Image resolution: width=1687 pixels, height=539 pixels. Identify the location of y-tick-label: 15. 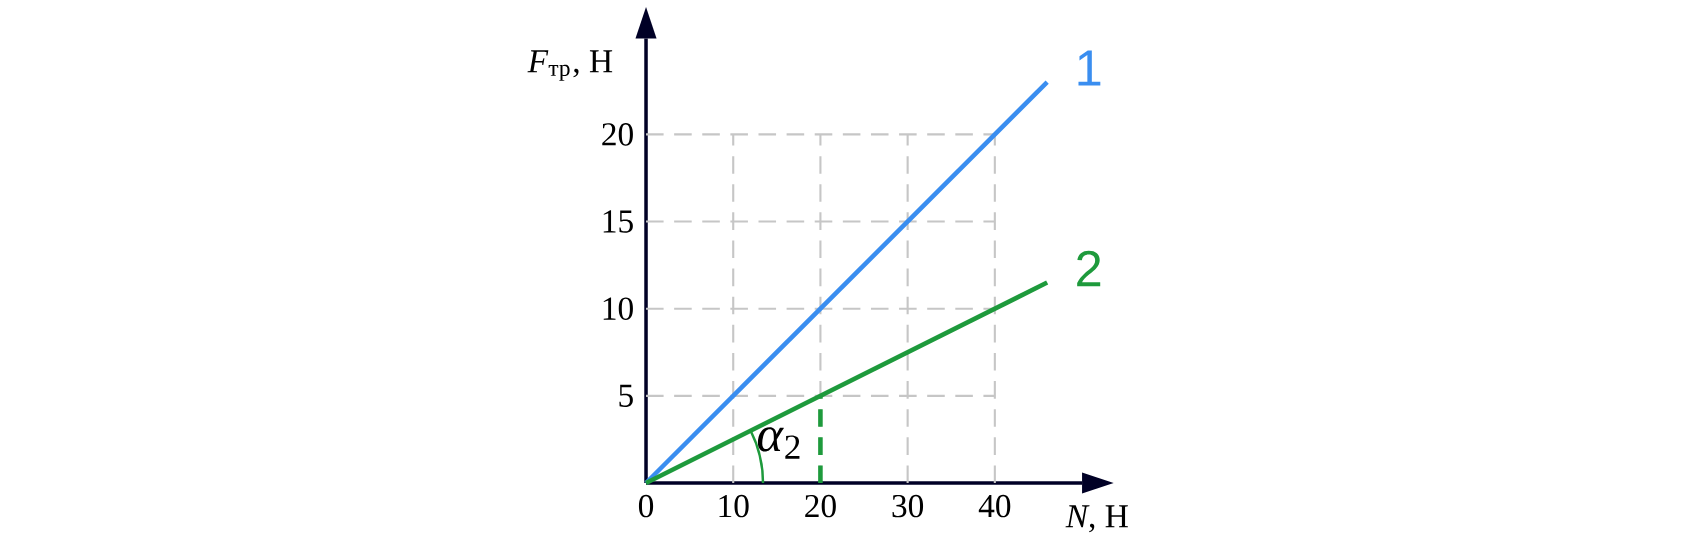
(618, 221).